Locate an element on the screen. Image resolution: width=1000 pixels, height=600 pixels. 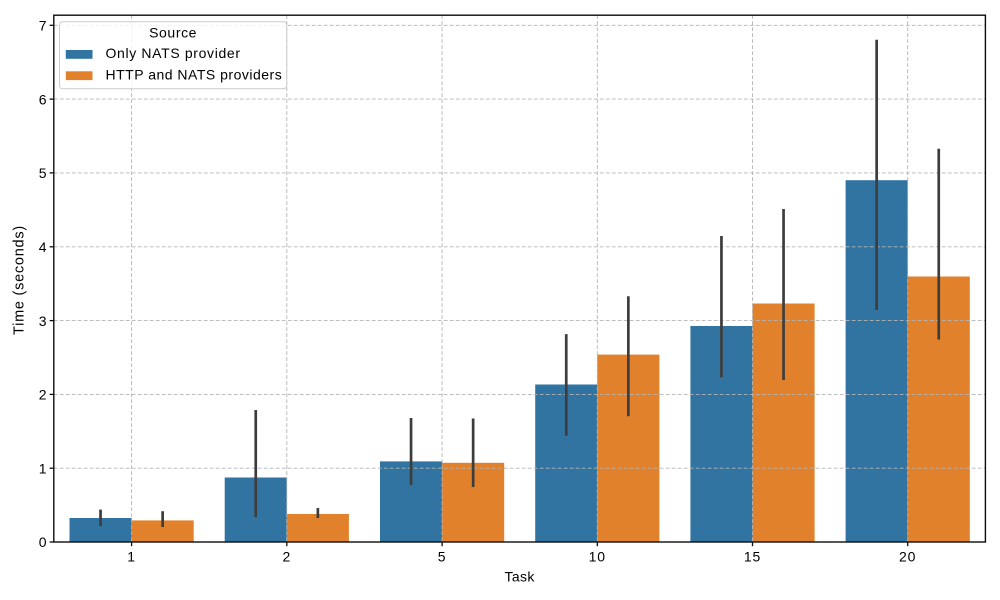
svg-text: Time (seconds) is located at coordinates (20, 280).